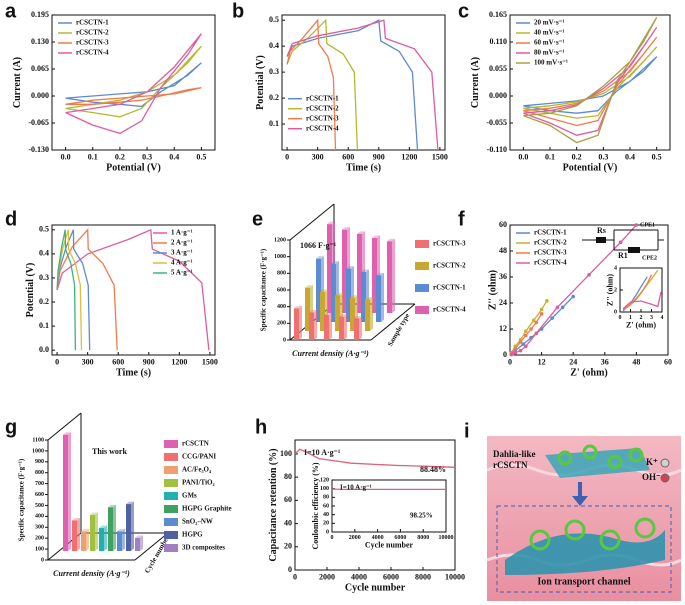  What do you see at coordinates (542, 361) in the screenshot?
I see `x-tick-label: 12` at bounding box center [542, 361].